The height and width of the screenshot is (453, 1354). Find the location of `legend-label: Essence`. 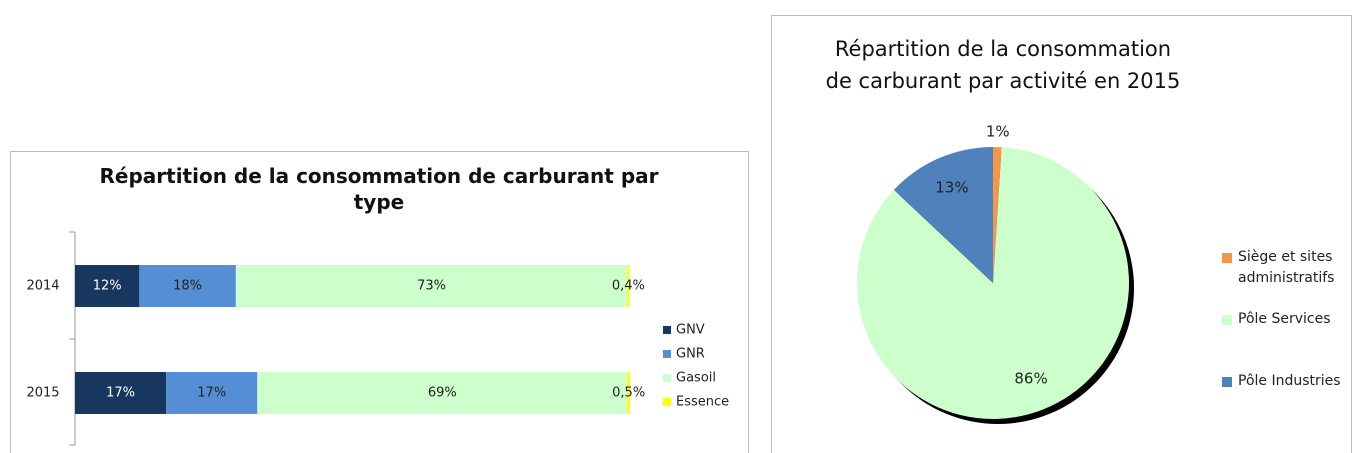

legend-label: Essence is located at coordinates (702, 402).